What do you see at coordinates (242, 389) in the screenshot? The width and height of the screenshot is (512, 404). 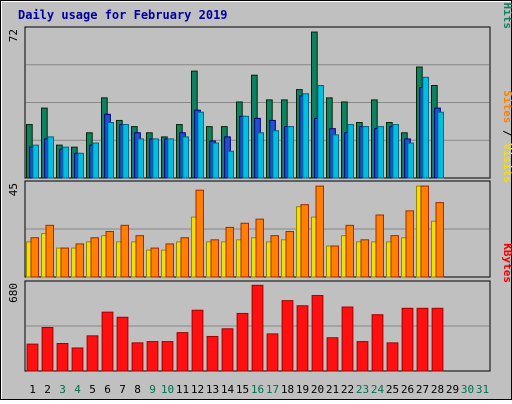 I see `day-label: 15` at bounding box center [242, 389].